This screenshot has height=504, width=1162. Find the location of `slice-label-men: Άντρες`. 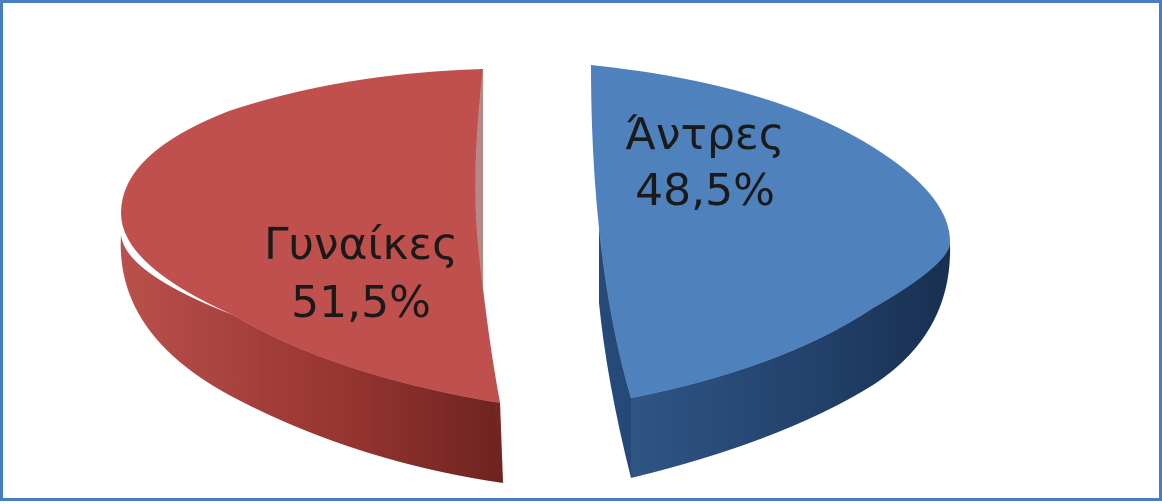

slice-label-men: Άντρες is located at coordinates (704, 134).